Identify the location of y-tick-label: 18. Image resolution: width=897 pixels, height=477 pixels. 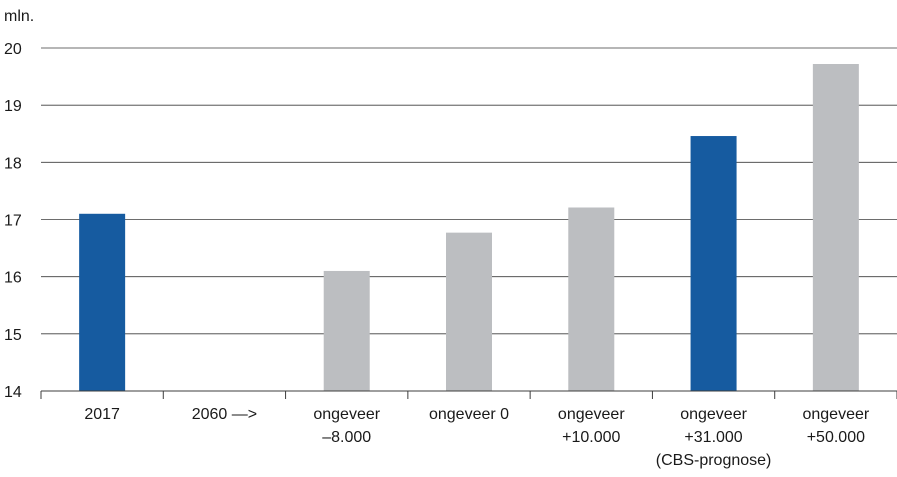
(13, 163).